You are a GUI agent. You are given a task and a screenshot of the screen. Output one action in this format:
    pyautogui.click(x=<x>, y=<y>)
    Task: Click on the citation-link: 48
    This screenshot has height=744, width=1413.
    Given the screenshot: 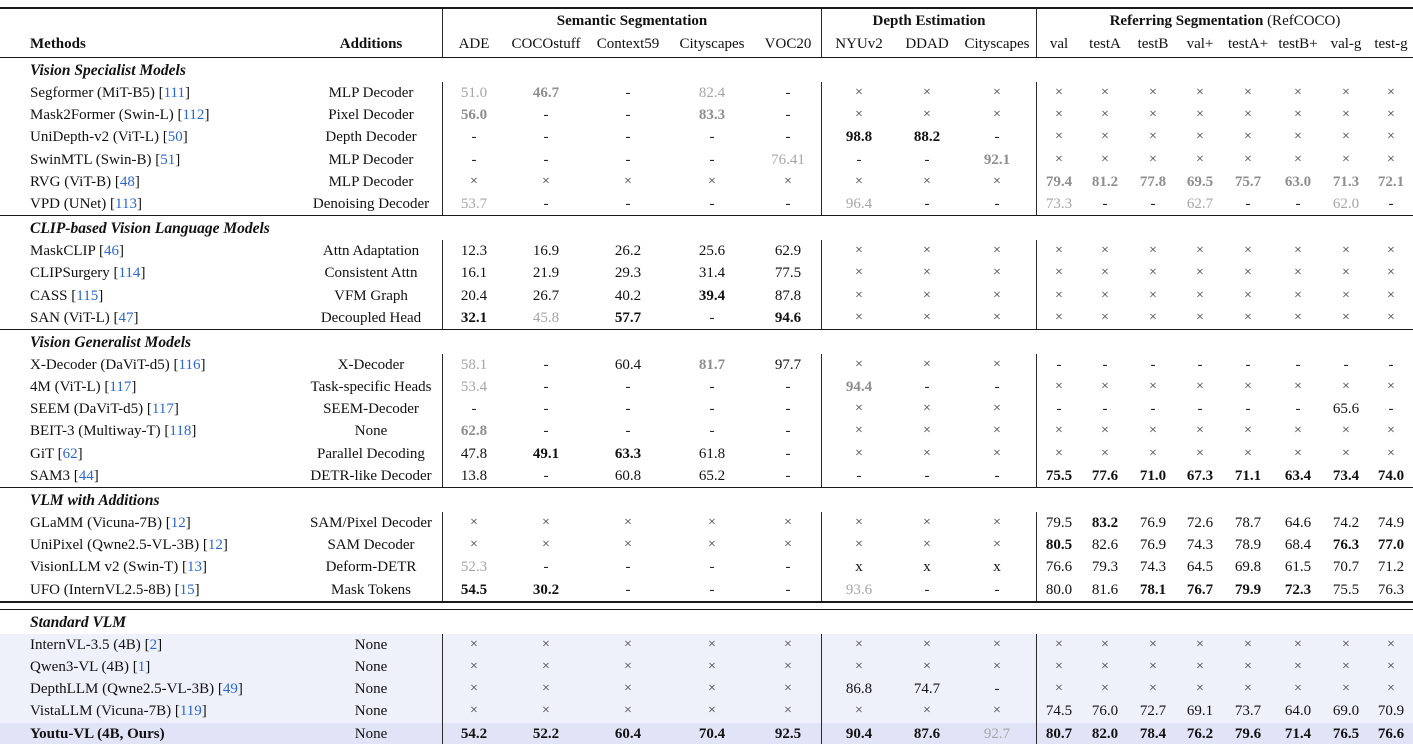 What is the action you would take?
    pyautogui.click(x=127, y=181)
    